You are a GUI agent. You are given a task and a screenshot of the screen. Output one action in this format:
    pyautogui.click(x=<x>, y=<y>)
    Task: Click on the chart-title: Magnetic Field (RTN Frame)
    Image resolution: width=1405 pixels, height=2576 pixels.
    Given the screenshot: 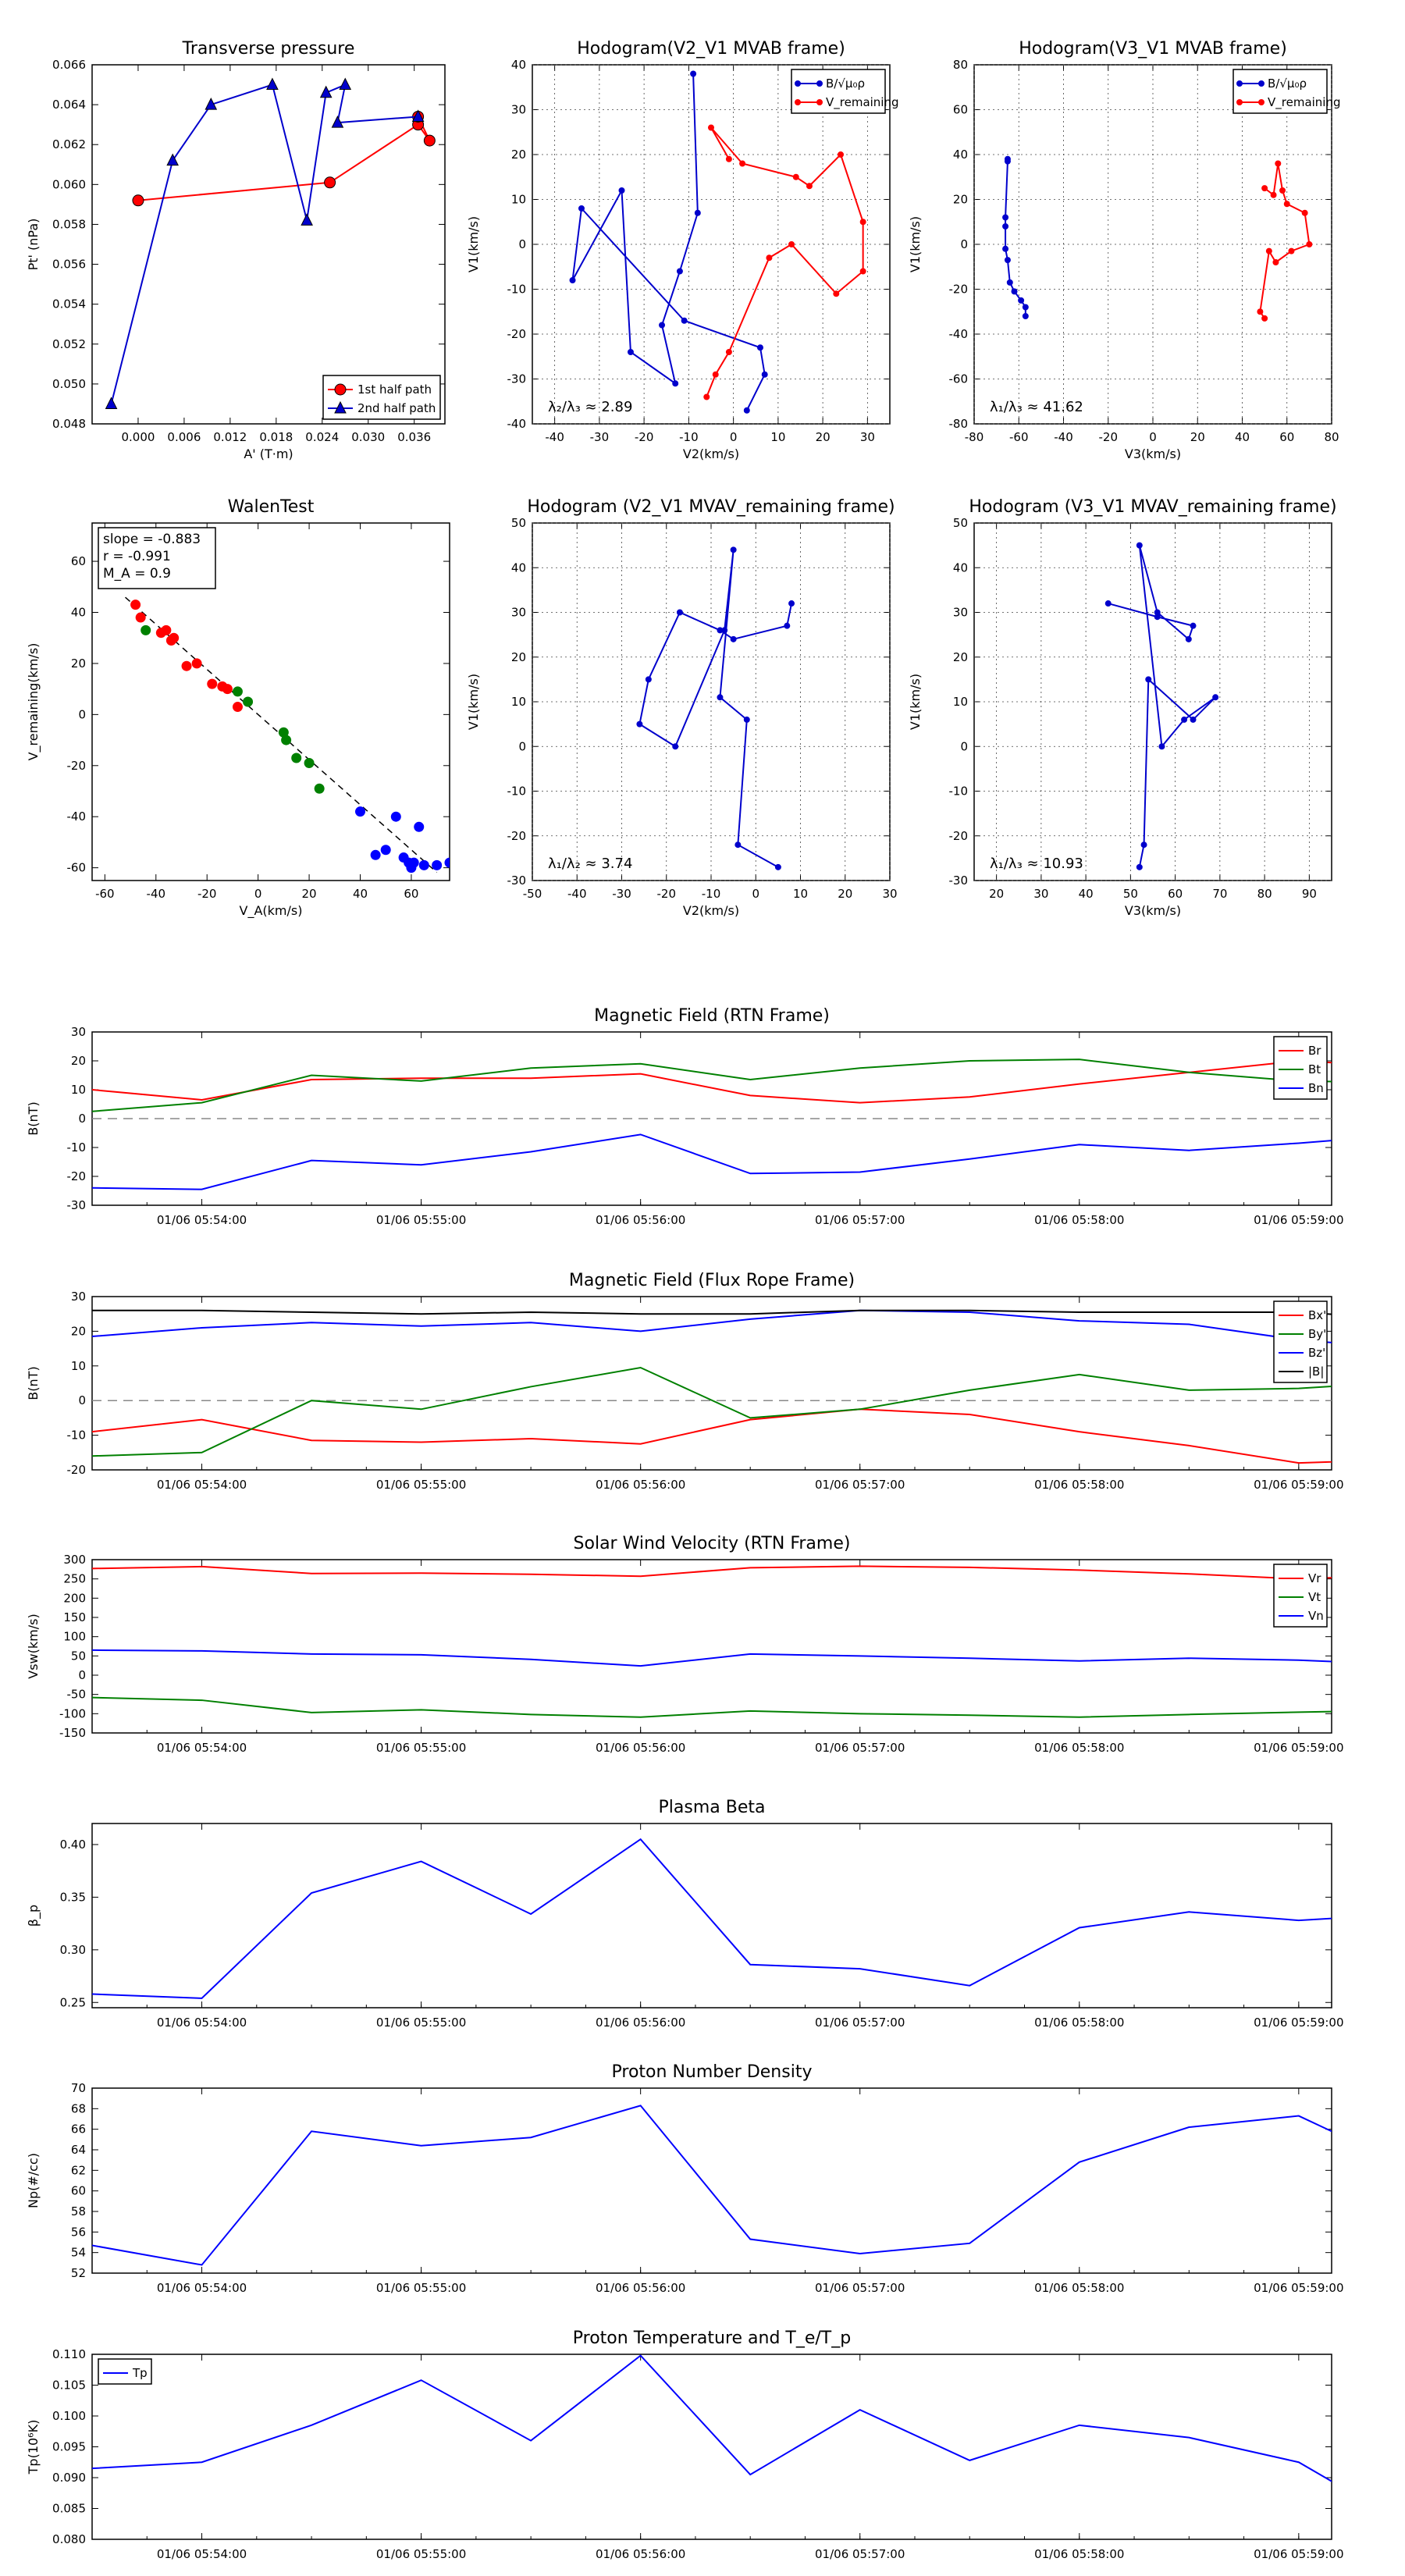 What is the action you would take?
    pyautogui.click(x=712, y=1016)
    